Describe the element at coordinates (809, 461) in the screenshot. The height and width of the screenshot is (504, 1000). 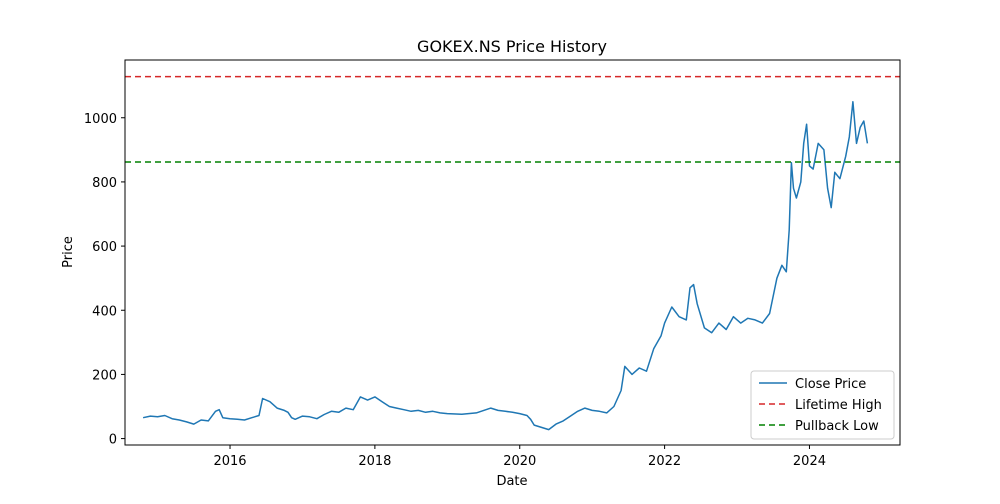
I see `x-tick-label: 2024` at that location.